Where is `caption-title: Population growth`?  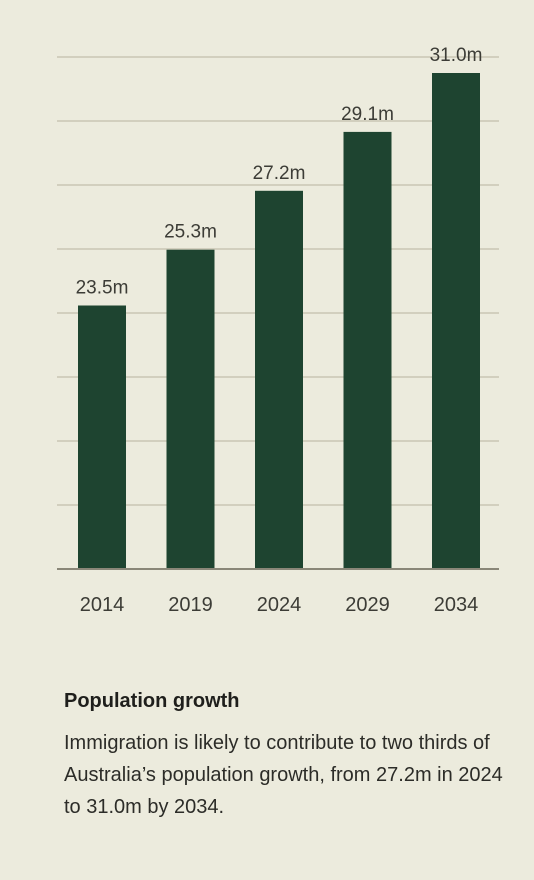
caption-title: Population growth is located at coordinates (152, 701).